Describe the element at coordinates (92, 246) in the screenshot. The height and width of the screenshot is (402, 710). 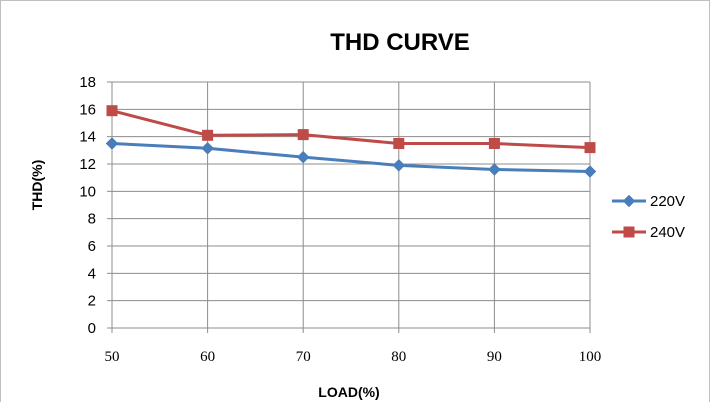
I see `y-tick-label: 6` at that location.